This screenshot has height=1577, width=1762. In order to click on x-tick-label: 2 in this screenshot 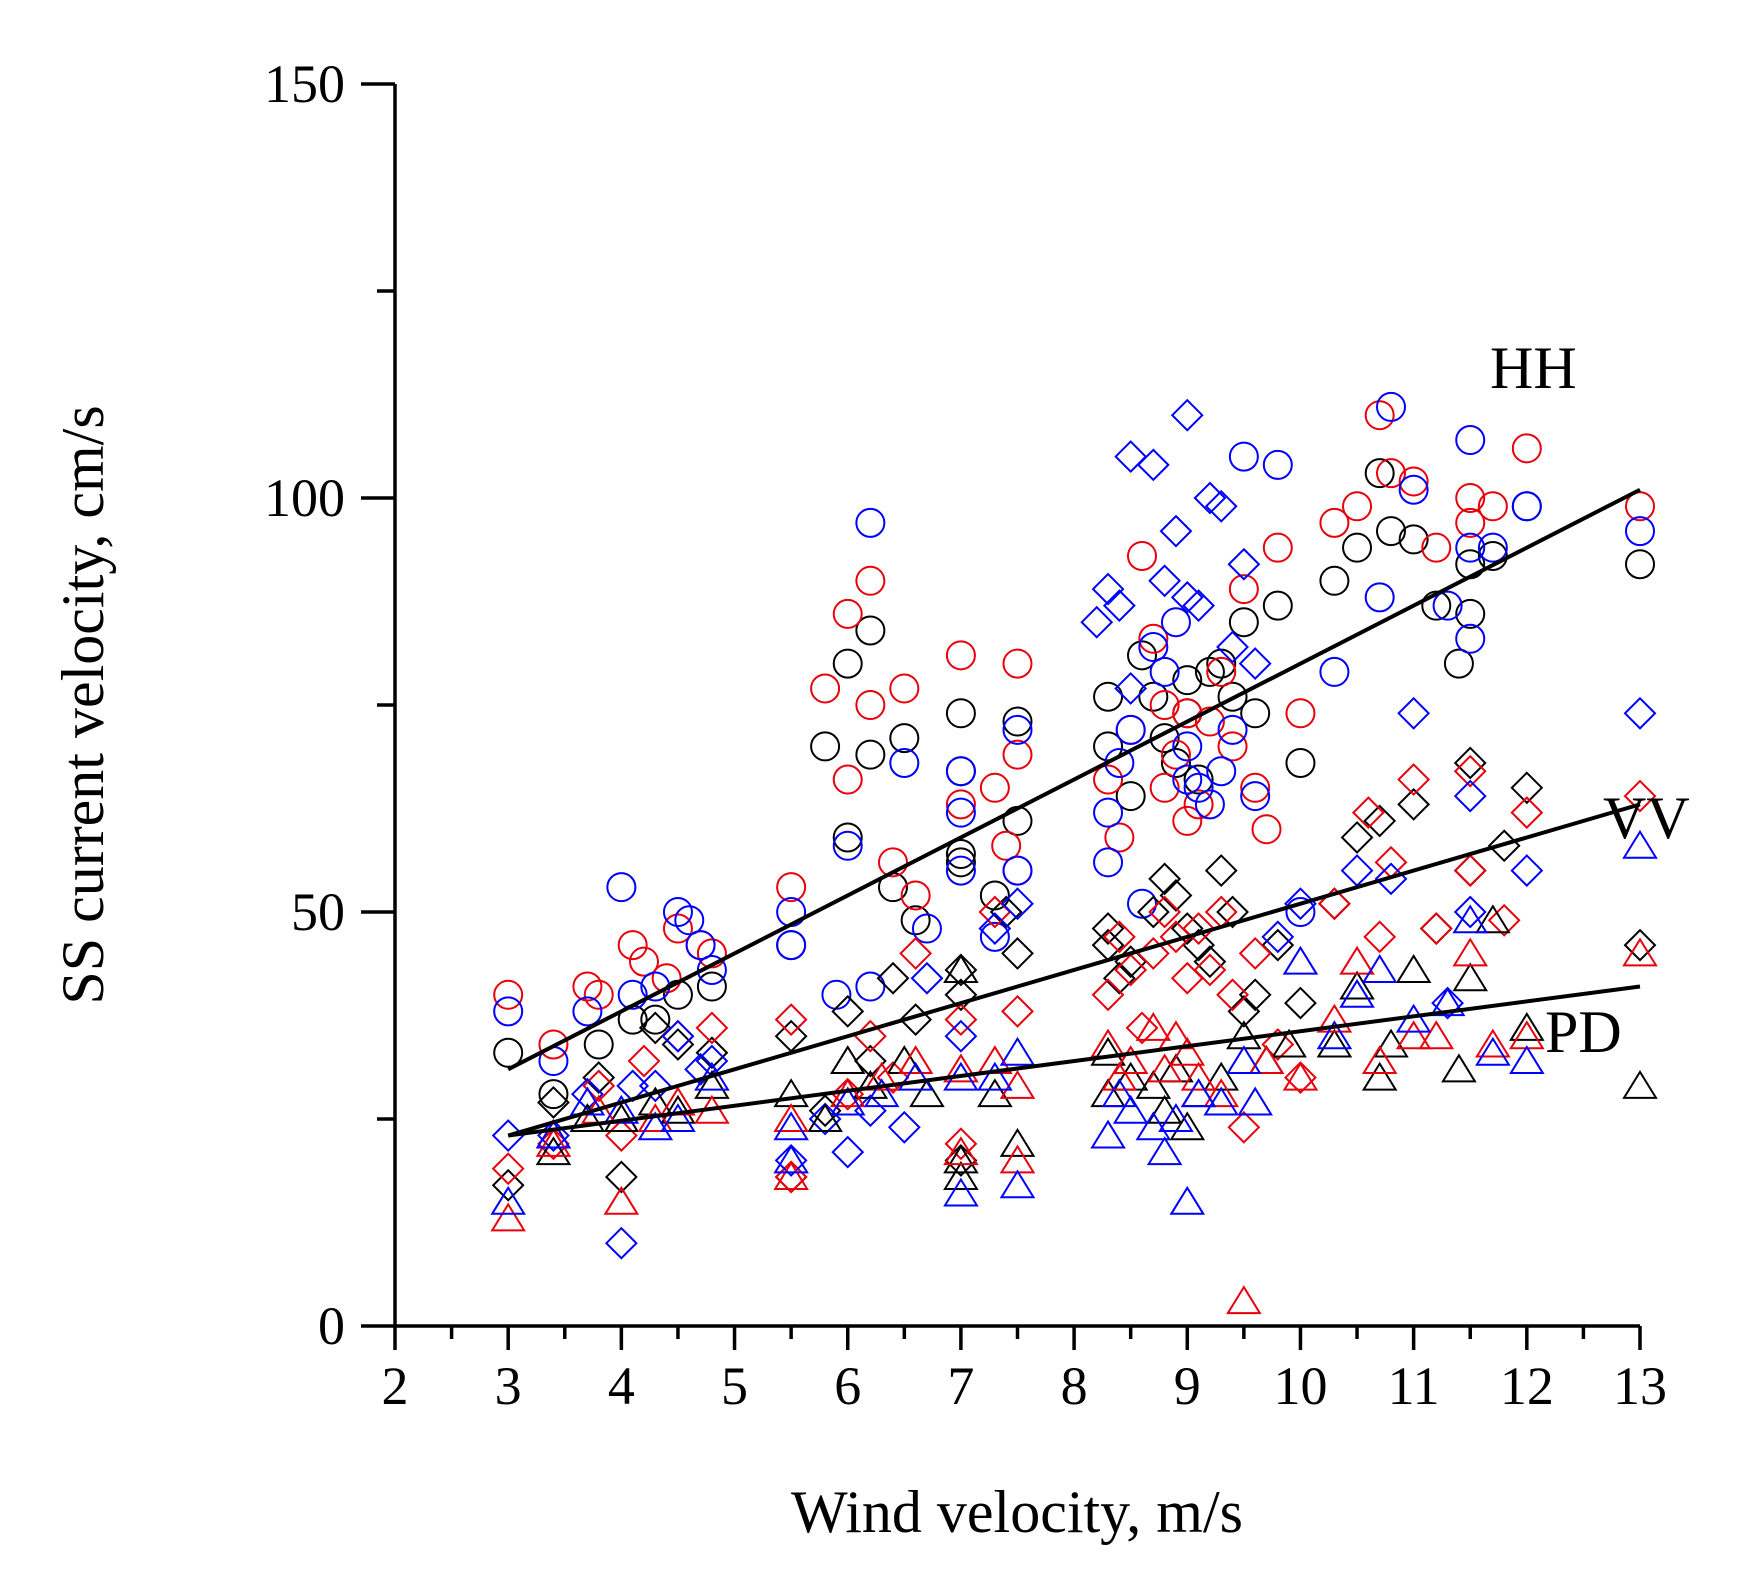, I will do `click(395, 1386)`.